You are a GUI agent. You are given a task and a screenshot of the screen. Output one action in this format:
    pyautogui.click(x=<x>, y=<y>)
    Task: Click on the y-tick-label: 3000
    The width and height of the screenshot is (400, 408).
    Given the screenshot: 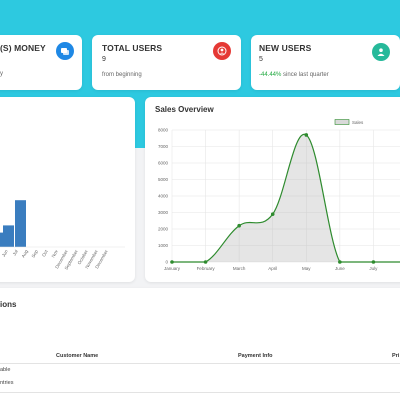 What is the action you would take?
    pyautogui.click(x=163, y=212)
    